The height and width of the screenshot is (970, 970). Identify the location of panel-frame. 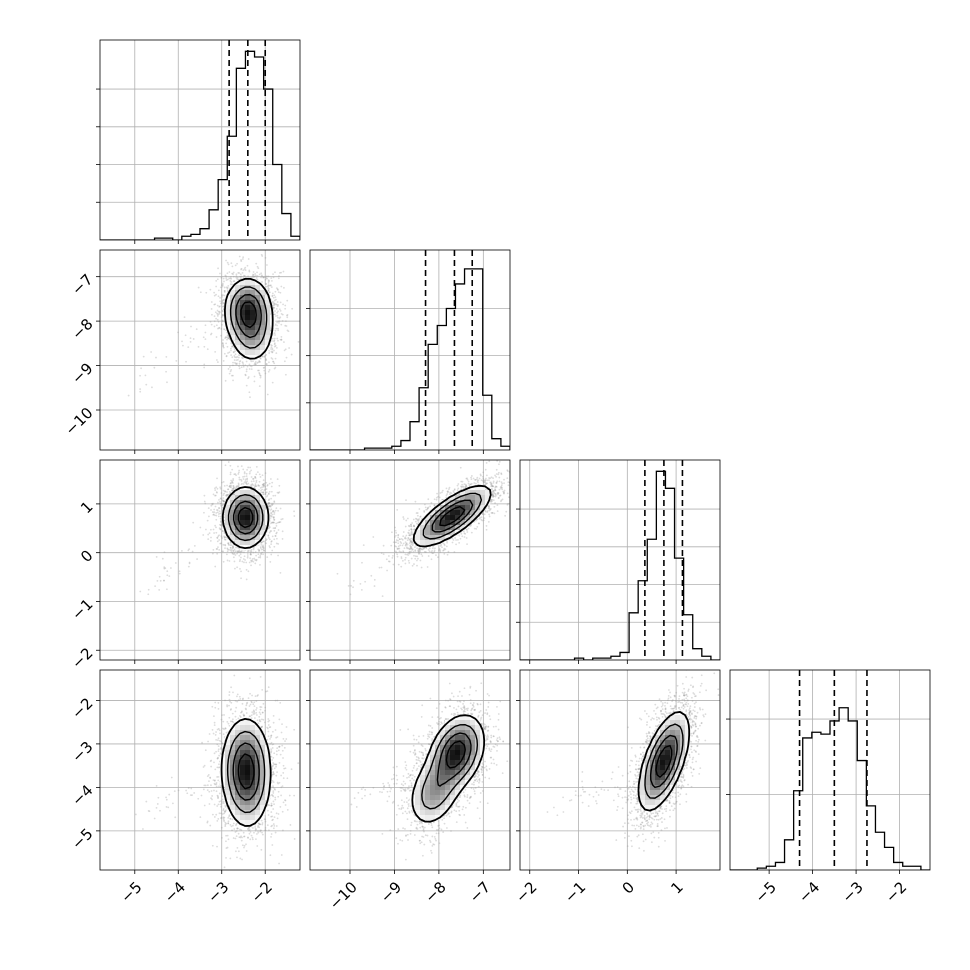
(830, 770).